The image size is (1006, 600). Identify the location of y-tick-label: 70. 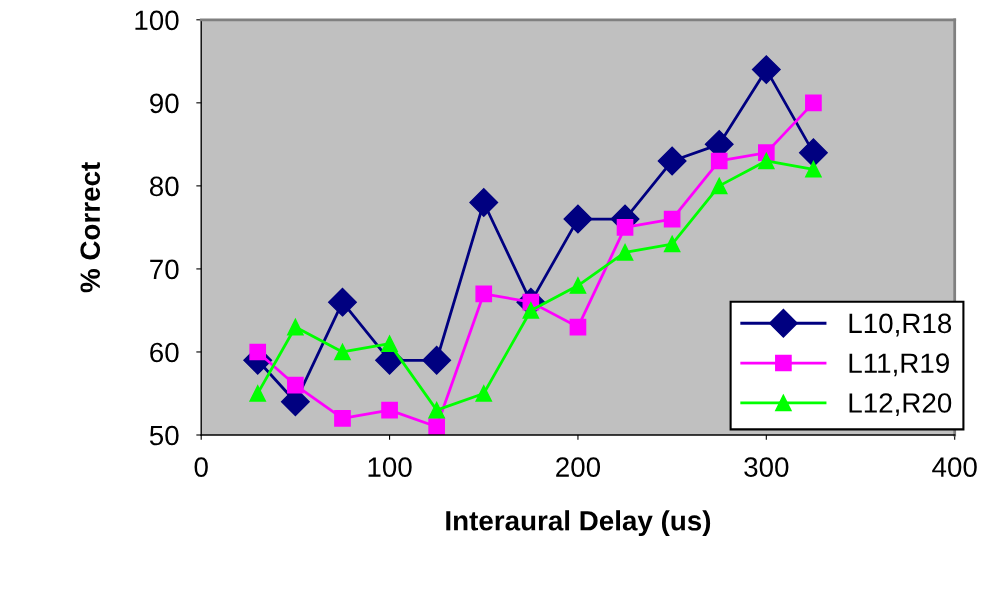
(164, 269).